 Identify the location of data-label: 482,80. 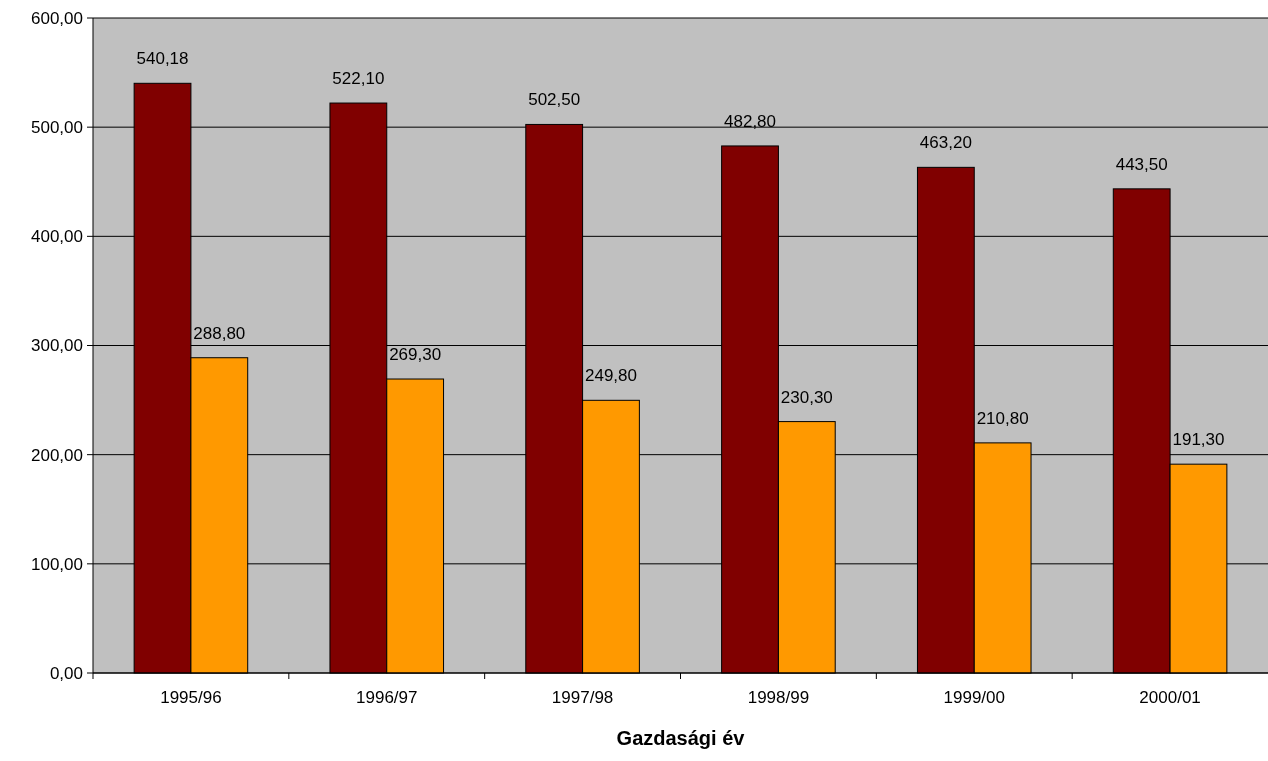
(750, 121).